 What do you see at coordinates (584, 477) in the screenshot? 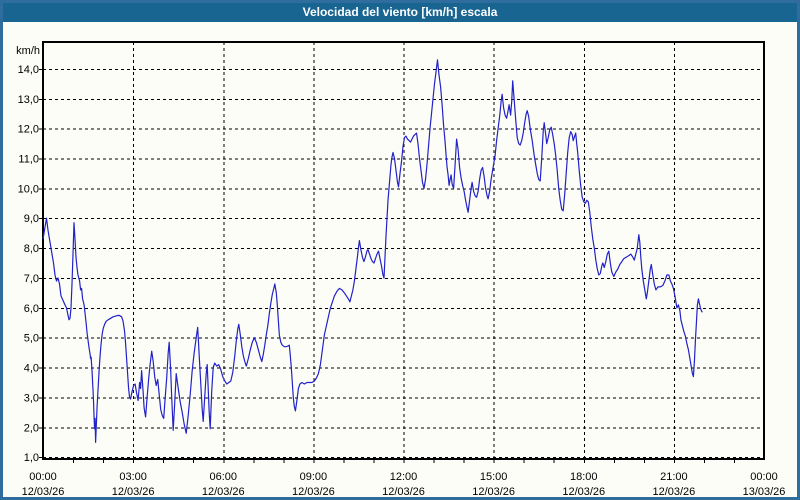
I see `x-tick-time-label: 18:00` at bounding box center [584, 477].